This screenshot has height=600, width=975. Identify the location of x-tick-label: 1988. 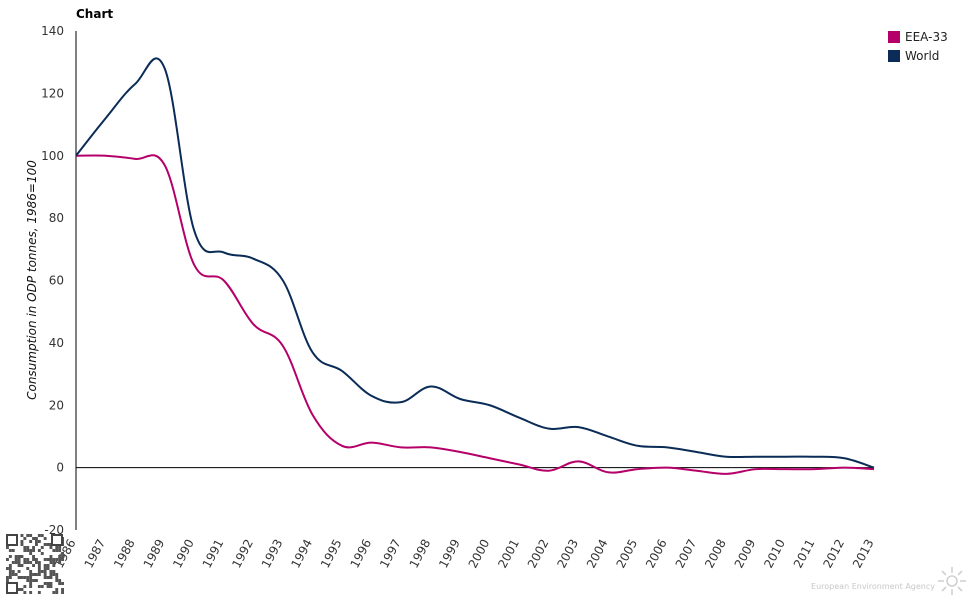
(124, 554).